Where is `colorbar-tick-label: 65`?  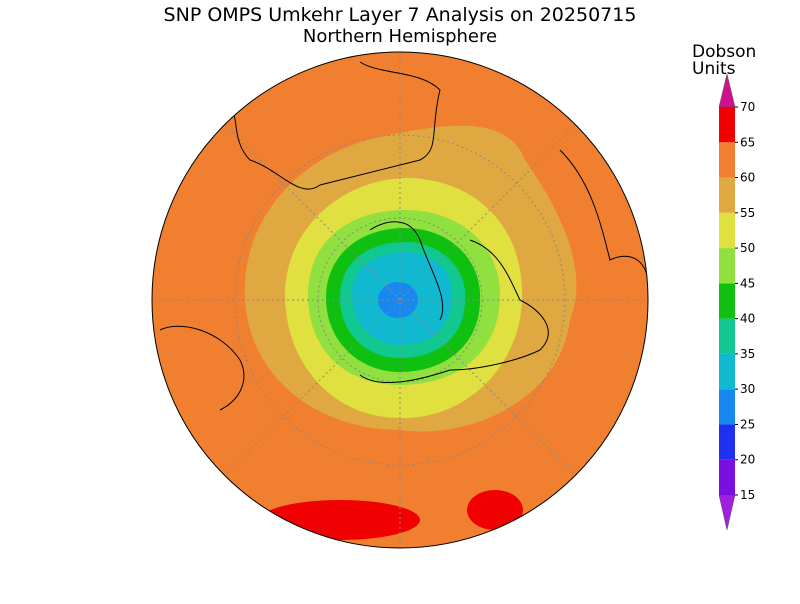 colorbar-tick-label: 65 is located at coordinates (747, 142).